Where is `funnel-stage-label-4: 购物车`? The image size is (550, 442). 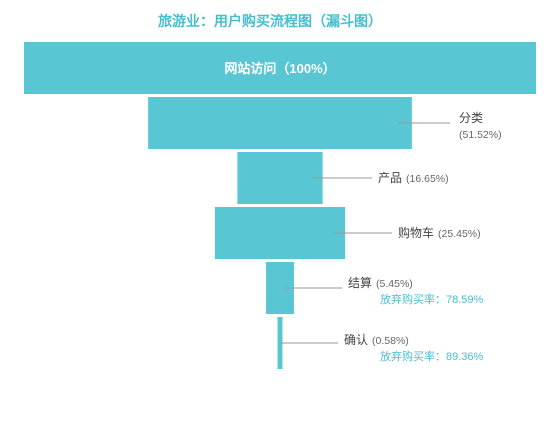 funnel-stage-label-4: 购物车 is located at coordinates (416, 232).